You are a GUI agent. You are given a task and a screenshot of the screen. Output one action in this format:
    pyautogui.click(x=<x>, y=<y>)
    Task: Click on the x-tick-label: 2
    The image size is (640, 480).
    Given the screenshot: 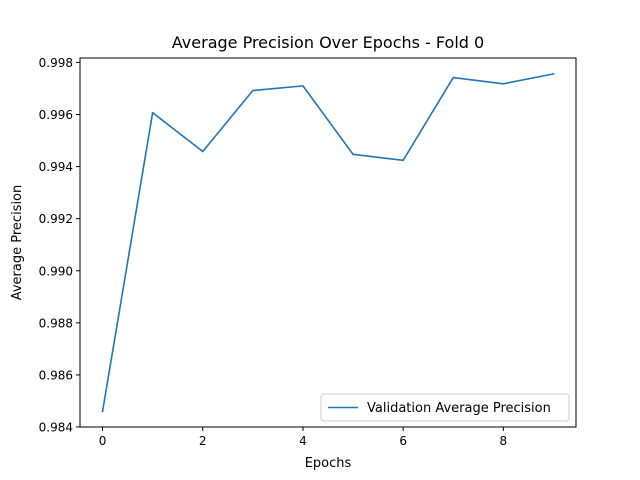 What is the action you would take?
    pyautogui.click(x=203, y=441)
    